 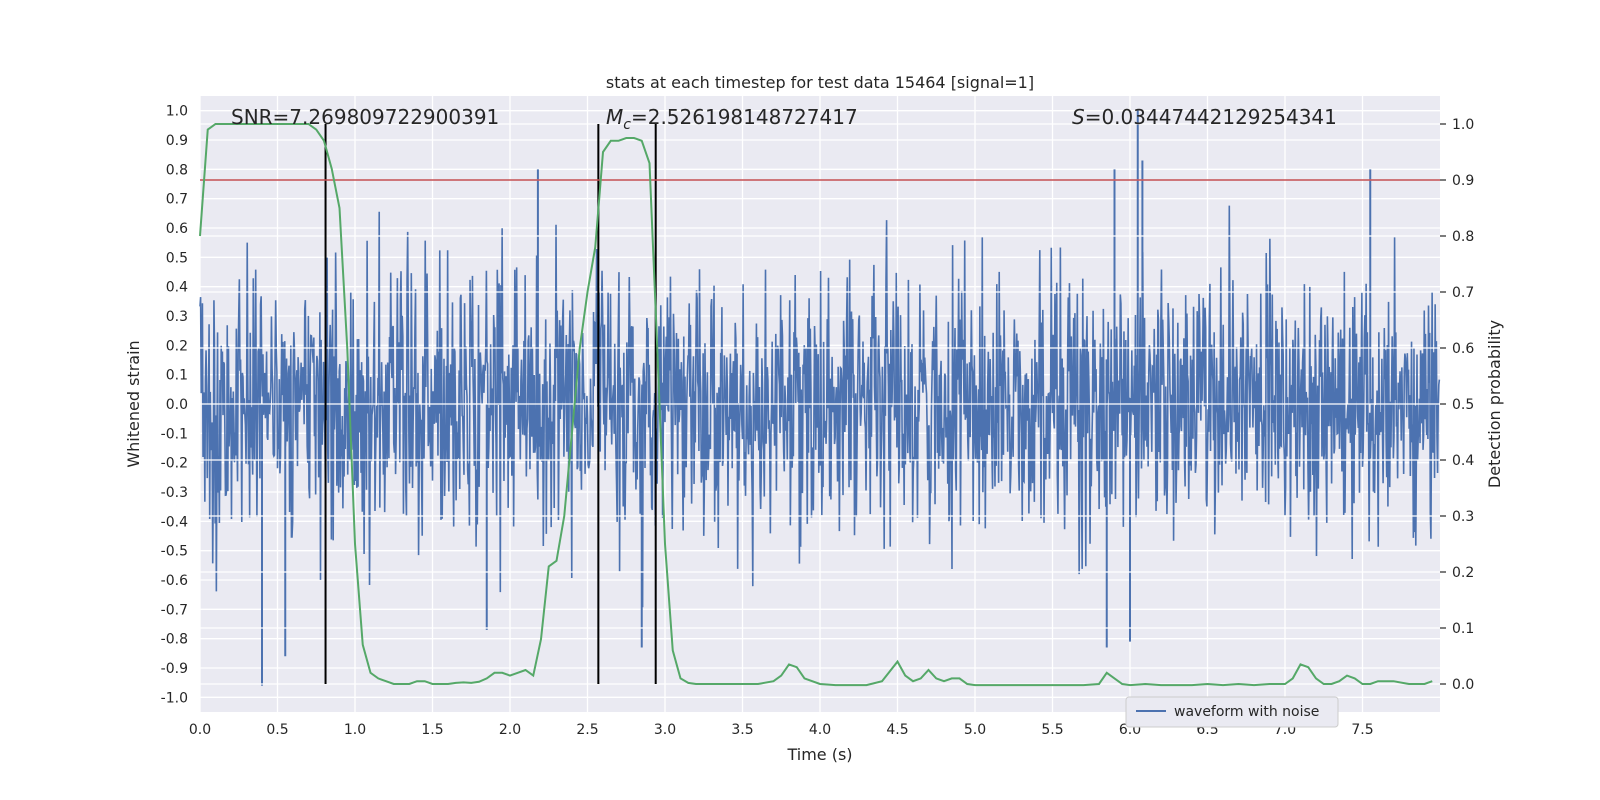 What do you see at coordinates (1362, 730) in the screenshot?
I see `x-tick-label: 7.5` at bounding box center [1362, 730].